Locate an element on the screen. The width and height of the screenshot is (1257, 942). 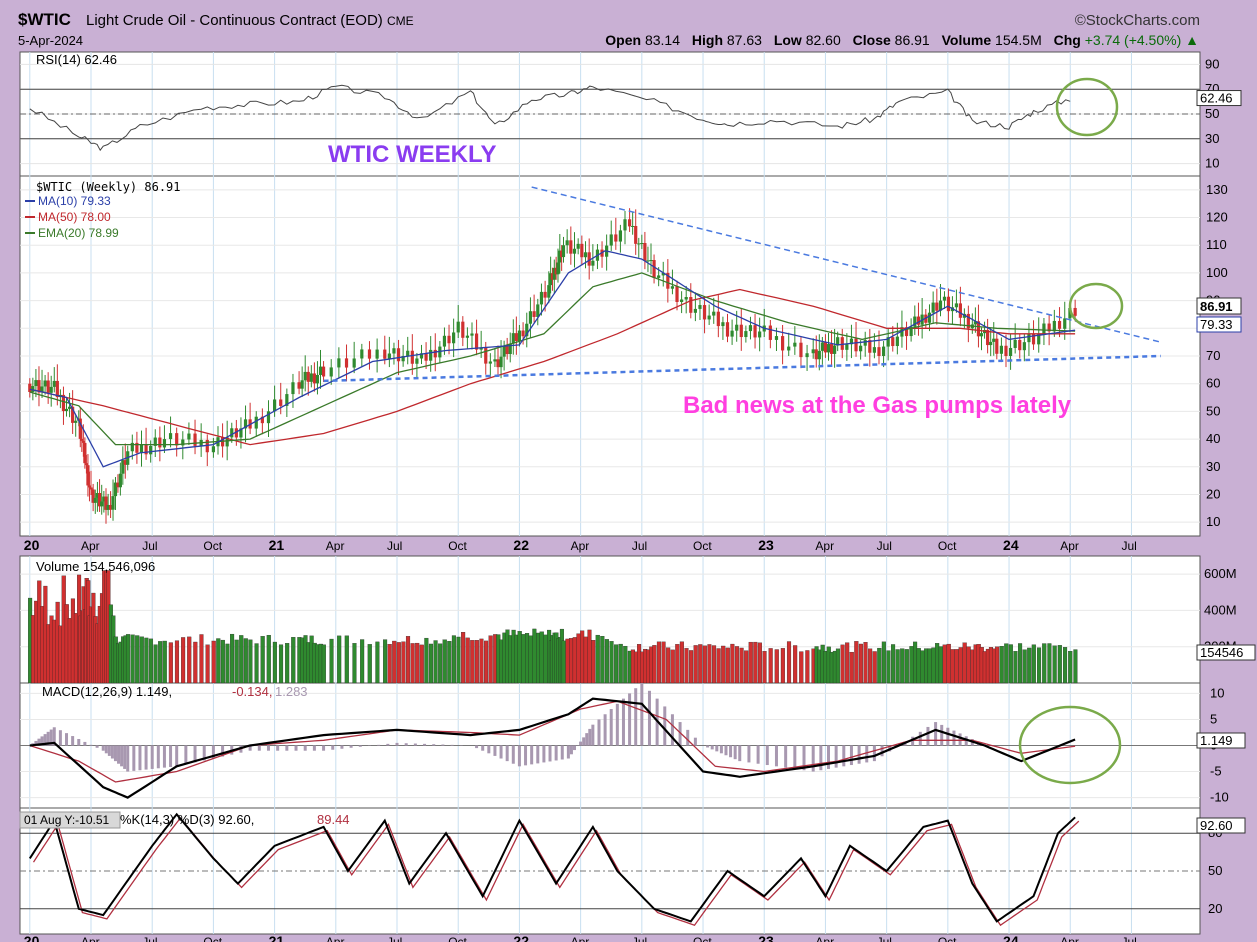
macd-last-label: 1.149 is located at coordinates (1216, 740).